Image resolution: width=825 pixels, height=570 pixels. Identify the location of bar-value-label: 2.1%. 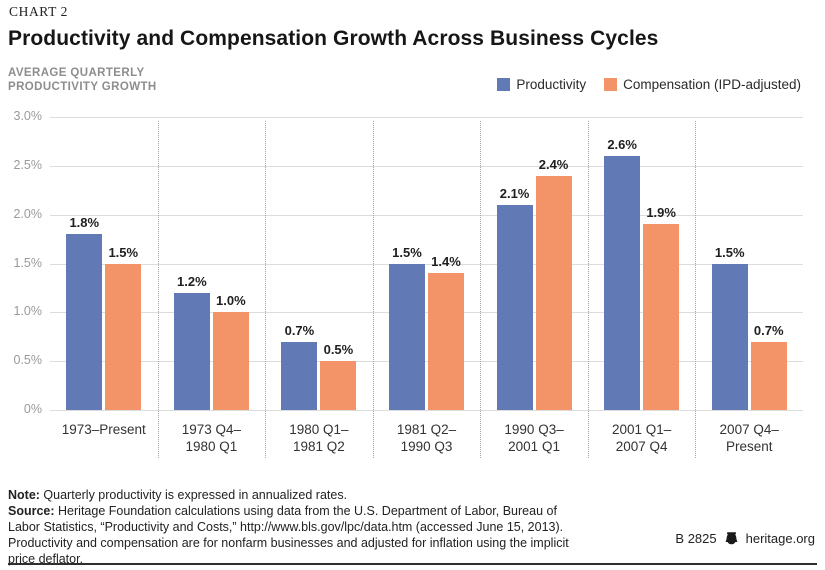
(514, 193).